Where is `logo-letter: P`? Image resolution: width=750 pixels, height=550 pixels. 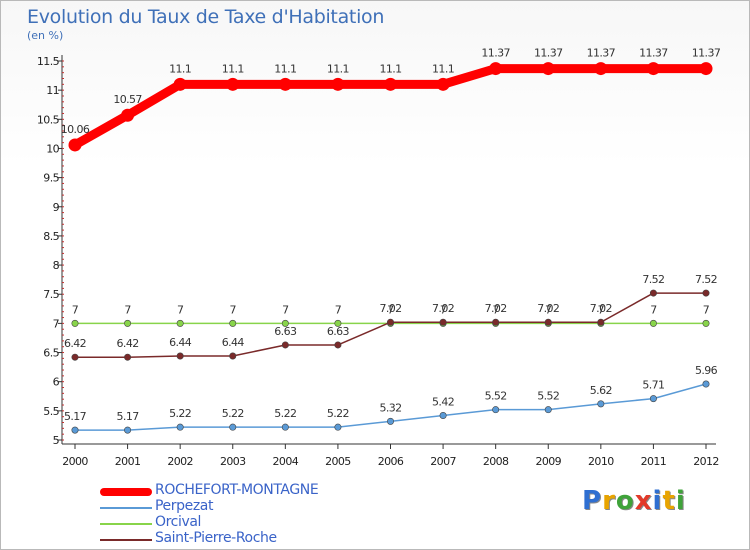
logo-letter: P is located at coordinates (592, 501).